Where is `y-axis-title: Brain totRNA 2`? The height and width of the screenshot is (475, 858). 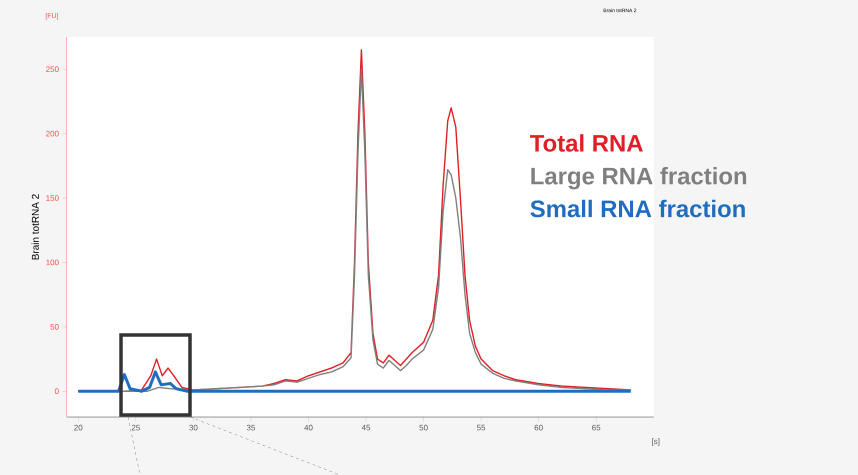
y-axis-title: Brain totRNA 2 is located at coordinates (35, 227).